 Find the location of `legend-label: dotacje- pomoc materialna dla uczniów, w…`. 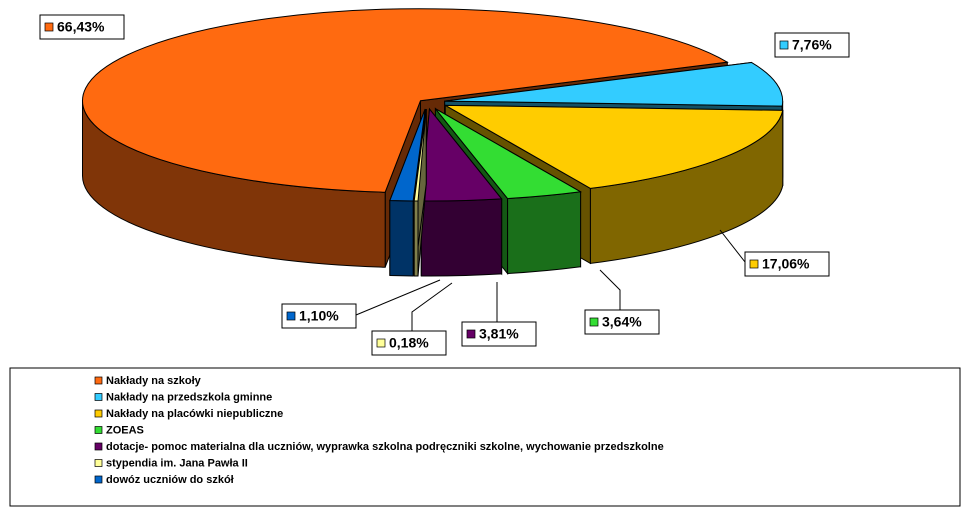

legend-label: dotacje- pomoc materialna dla uczniów, w… is located at coordinates (385, 447).